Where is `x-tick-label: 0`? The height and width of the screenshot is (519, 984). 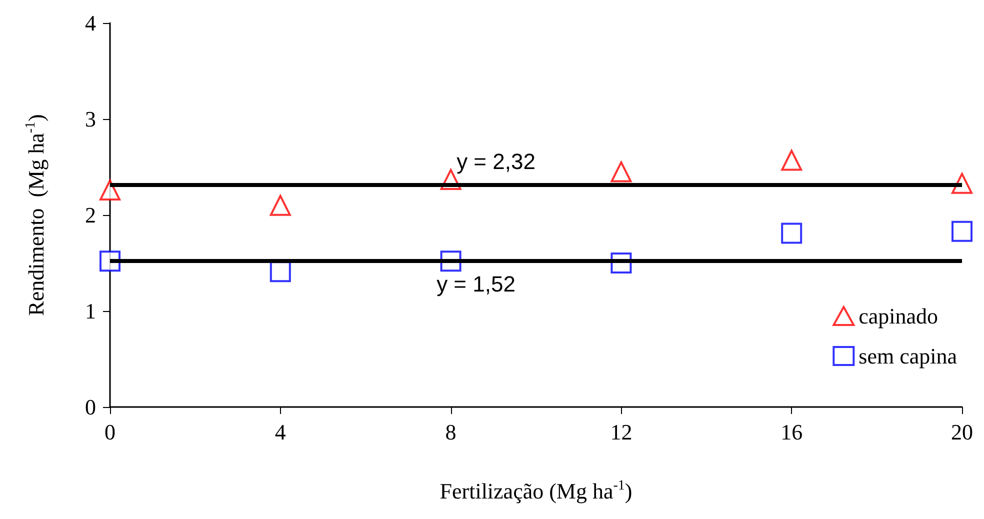 x-tick-label: 0 is located at coordinates (110, 432).